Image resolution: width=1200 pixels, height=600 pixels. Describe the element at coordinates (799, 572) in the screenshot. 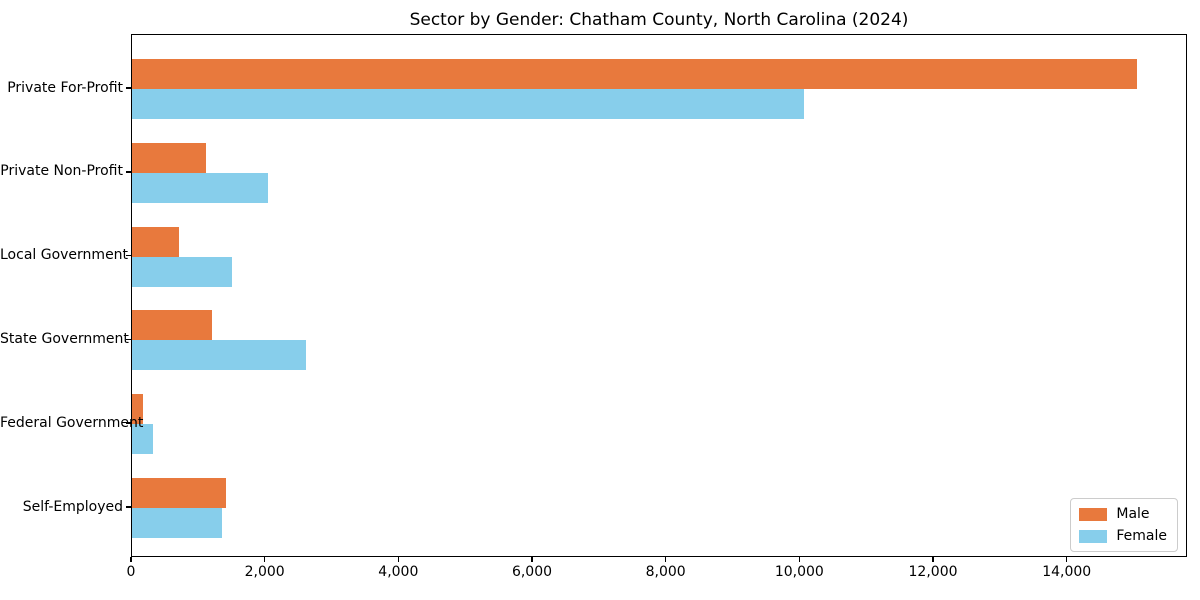

I see `x-tick-label-10-000: 10,000` at that location.